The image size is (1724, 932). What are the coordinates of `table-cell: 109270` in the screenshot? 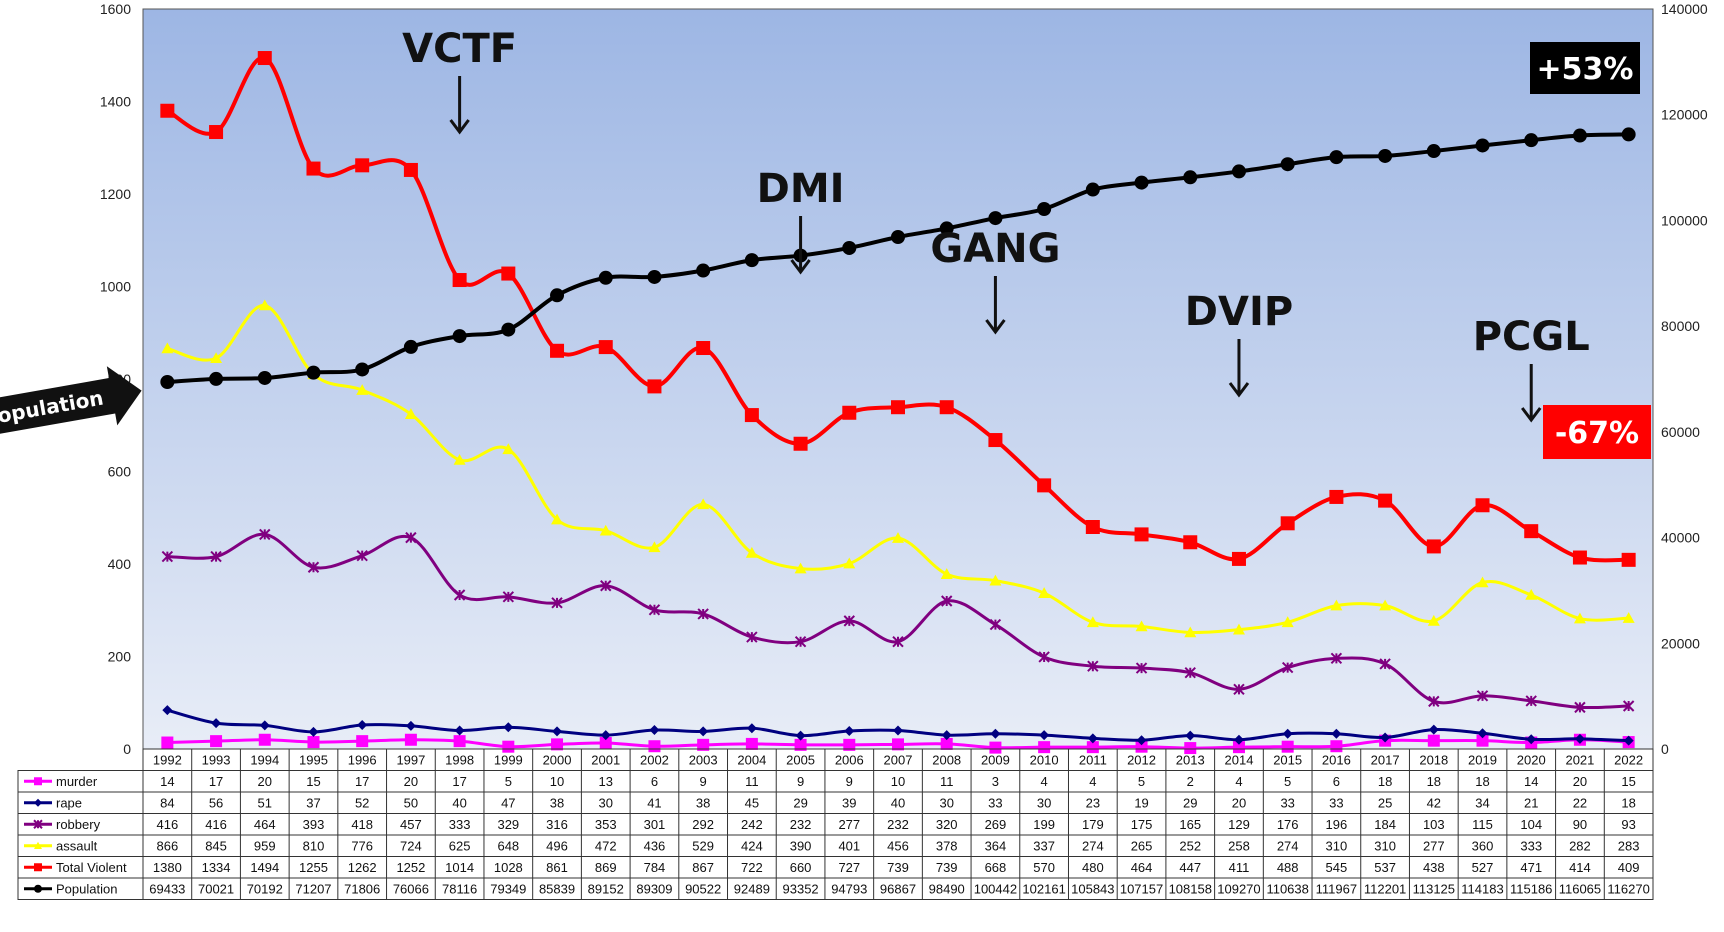 It's located at (1238, 888).